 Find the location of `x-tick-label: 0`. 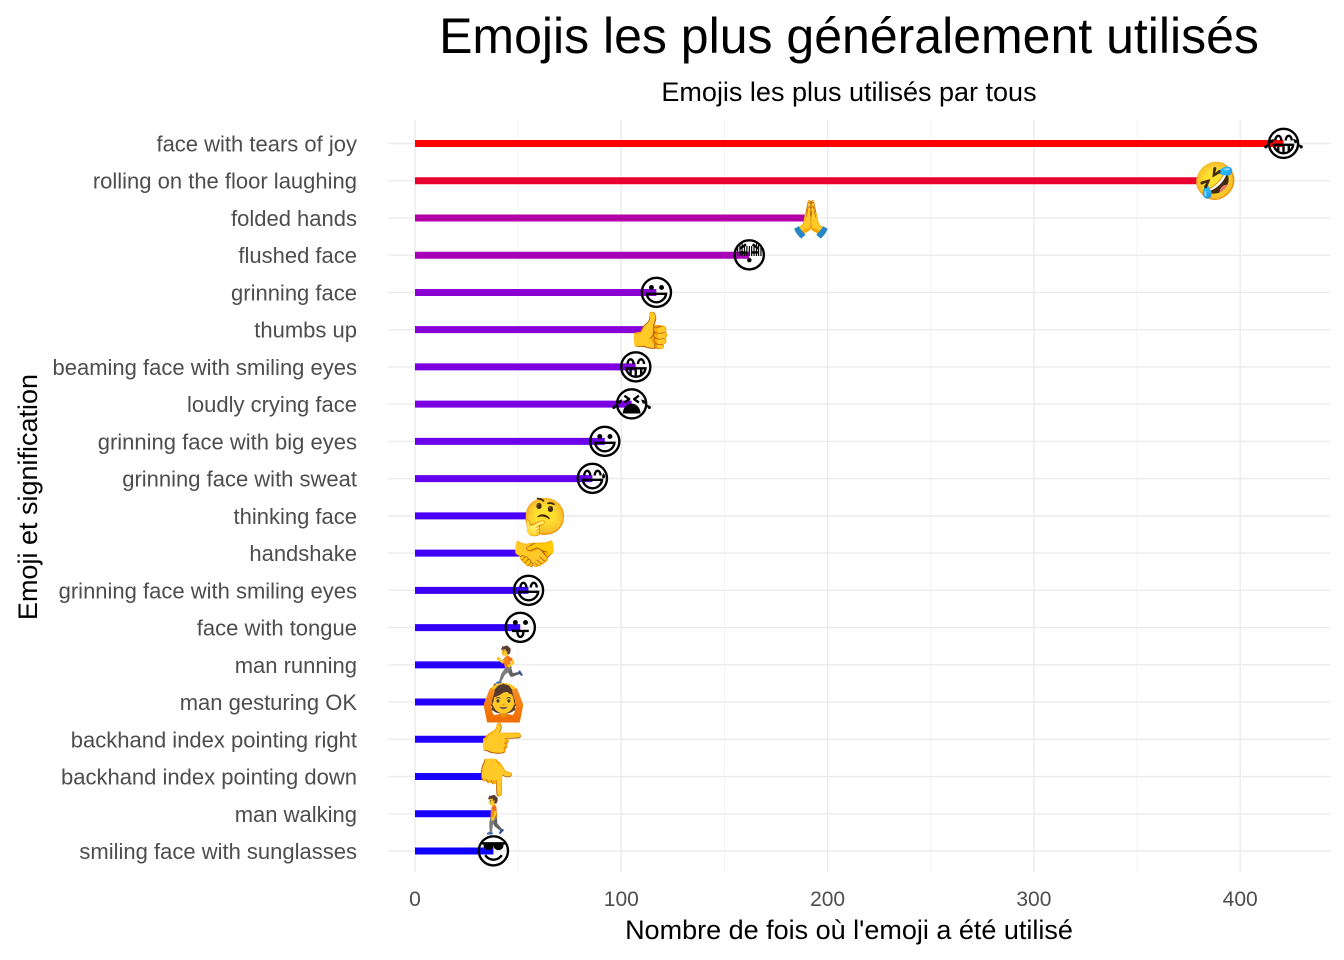

x-tick-label: 0 is located at coordinates (415, 899).